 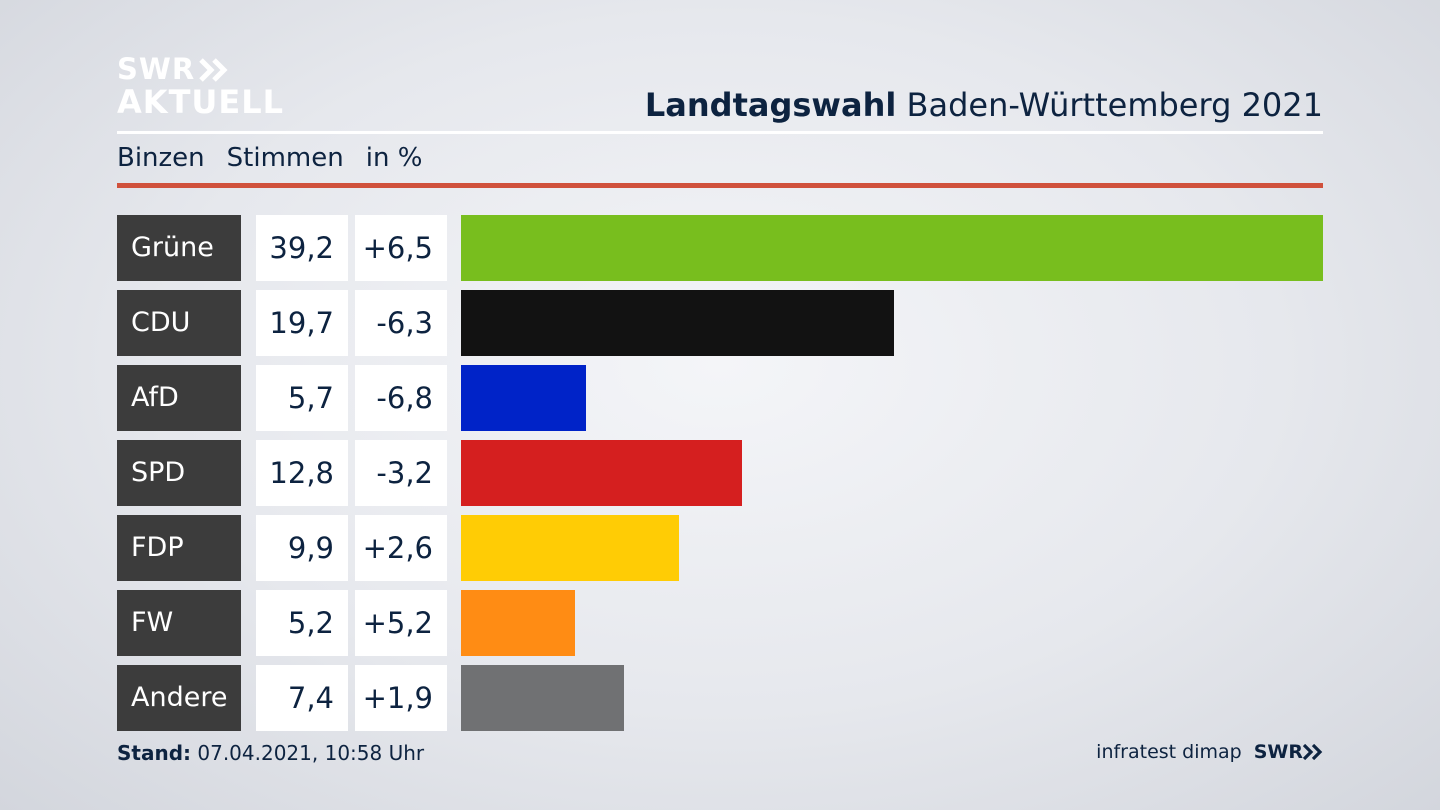 I want to click on vote-share-label: 7,4, so click(x=302, y=698).